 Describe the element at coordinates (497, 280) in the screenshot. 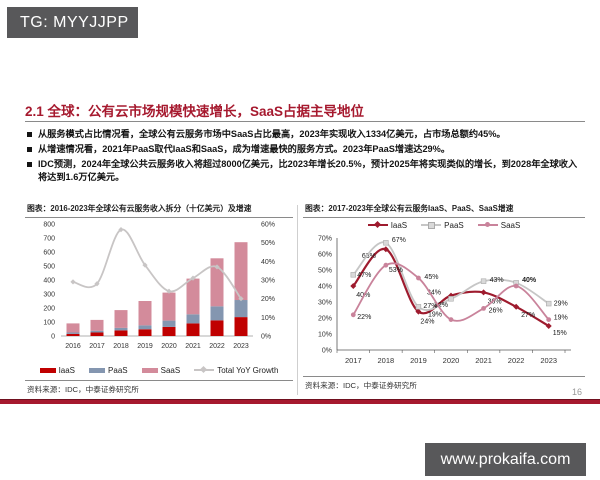

I see `svg-text: 43%` at that location.